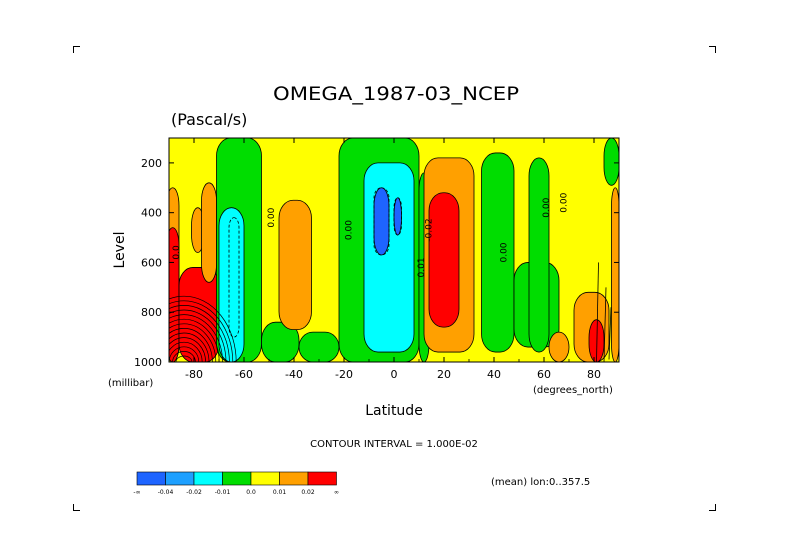  What do you see at coordinates (194, 492) in the screenshot?
I see `legend-label: -0.02` at bounding box center [194, 492].